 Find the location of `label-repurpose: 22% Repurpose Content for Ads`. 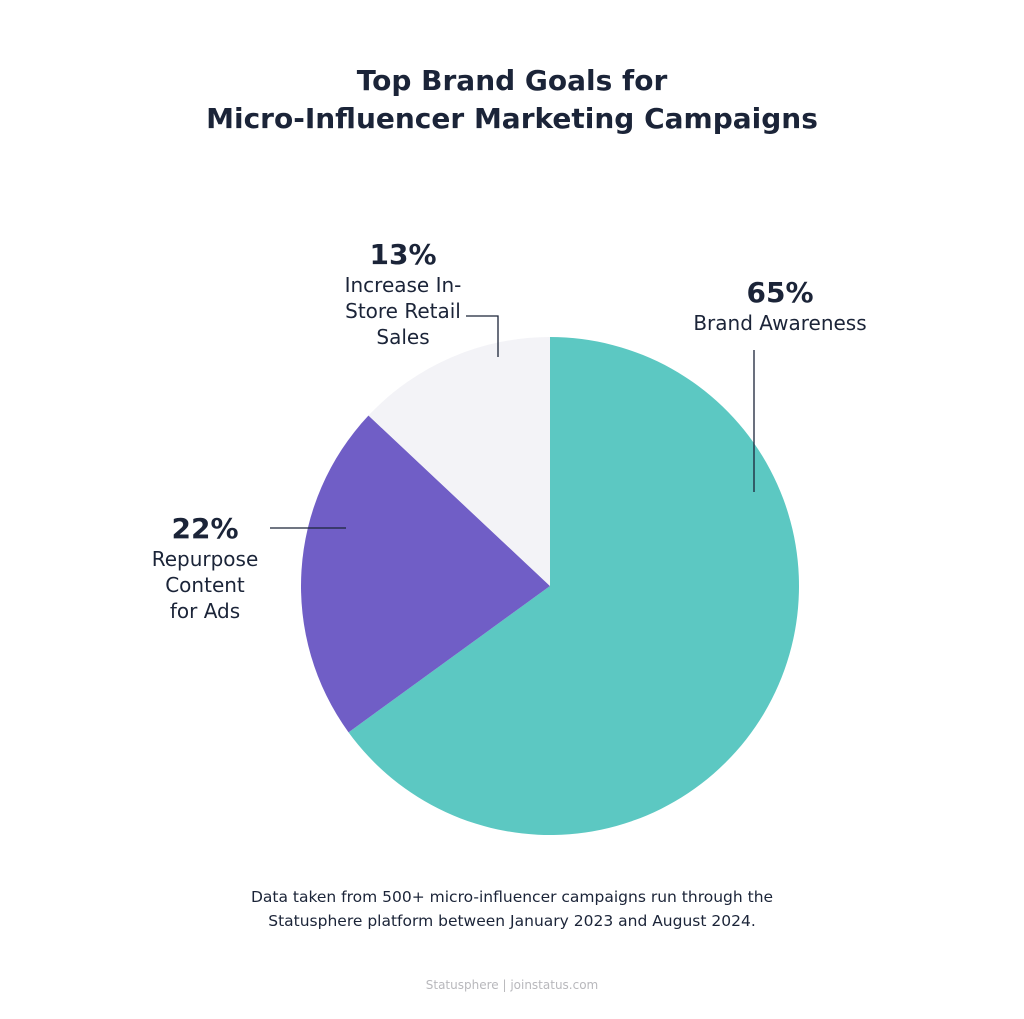

label-repurpose: 22% Repurpose Content for Ads is located at coordinates (205, 568).